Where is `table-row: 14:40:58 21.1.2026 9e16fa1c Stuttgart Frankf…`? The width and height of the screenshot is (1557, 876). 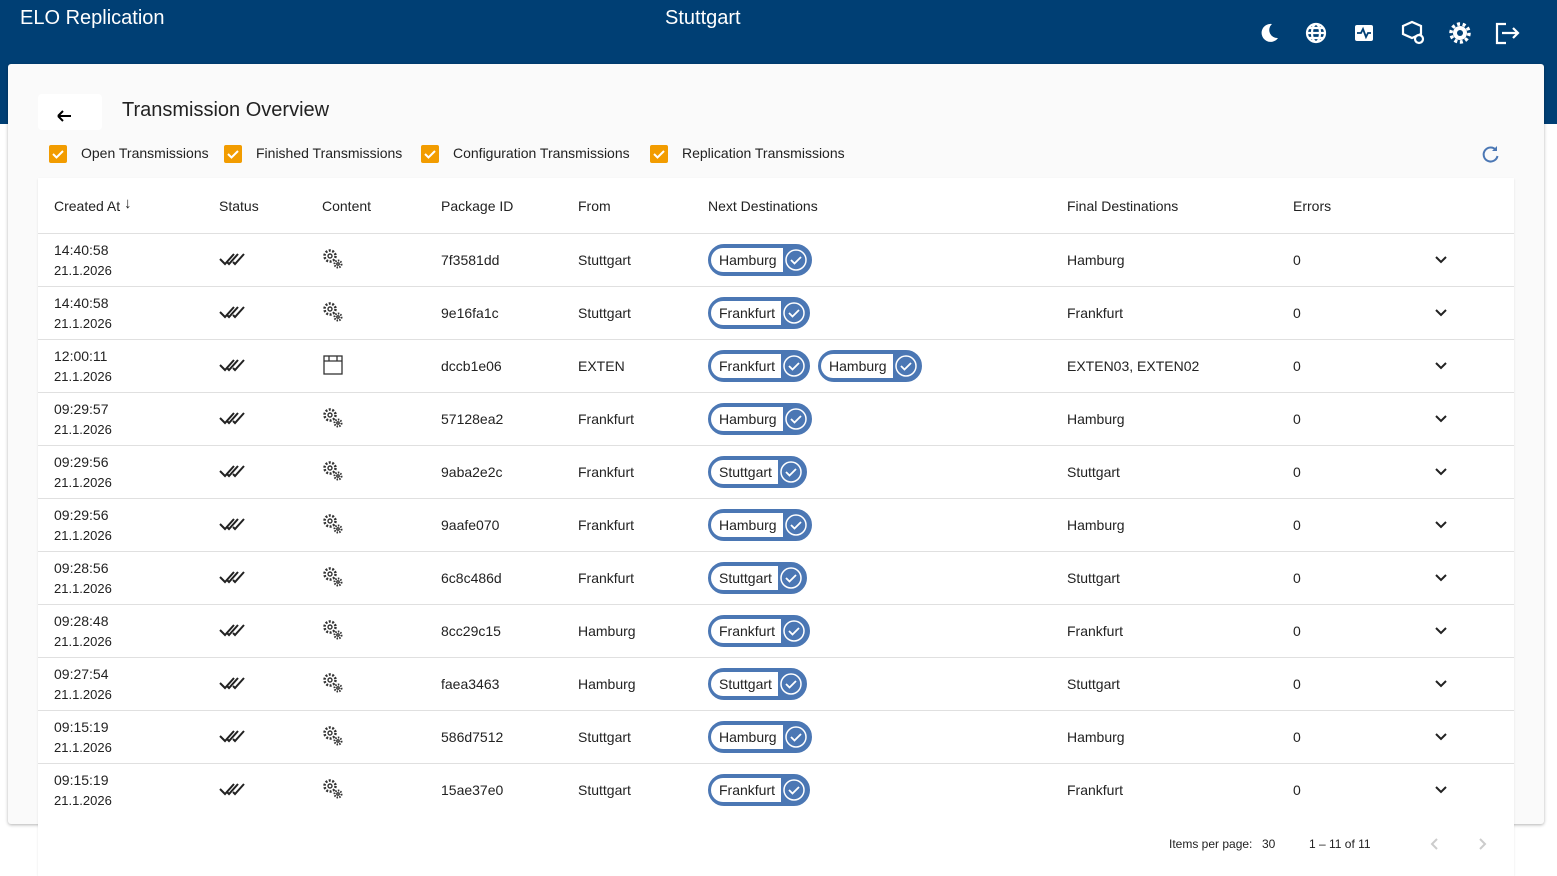 table-row: 14:40:58 21.1.2026 9e16fa1c Stuttgart Frankf… is located at coordinates (776, 313).